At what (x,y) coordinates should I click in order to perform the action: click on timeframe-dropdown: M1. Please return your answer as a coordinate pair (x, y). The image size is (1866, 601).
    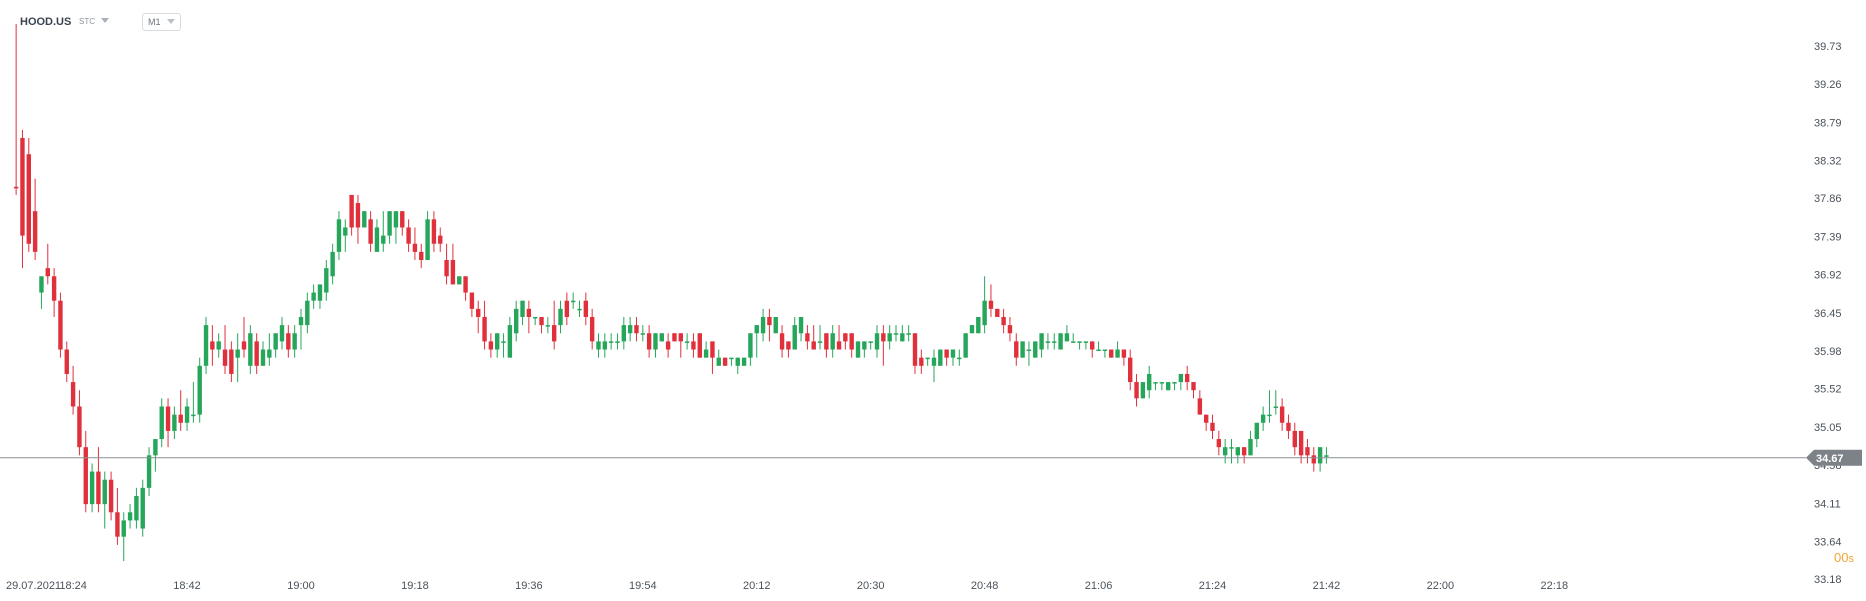
    Looking at the image, I should click on (161, 22).